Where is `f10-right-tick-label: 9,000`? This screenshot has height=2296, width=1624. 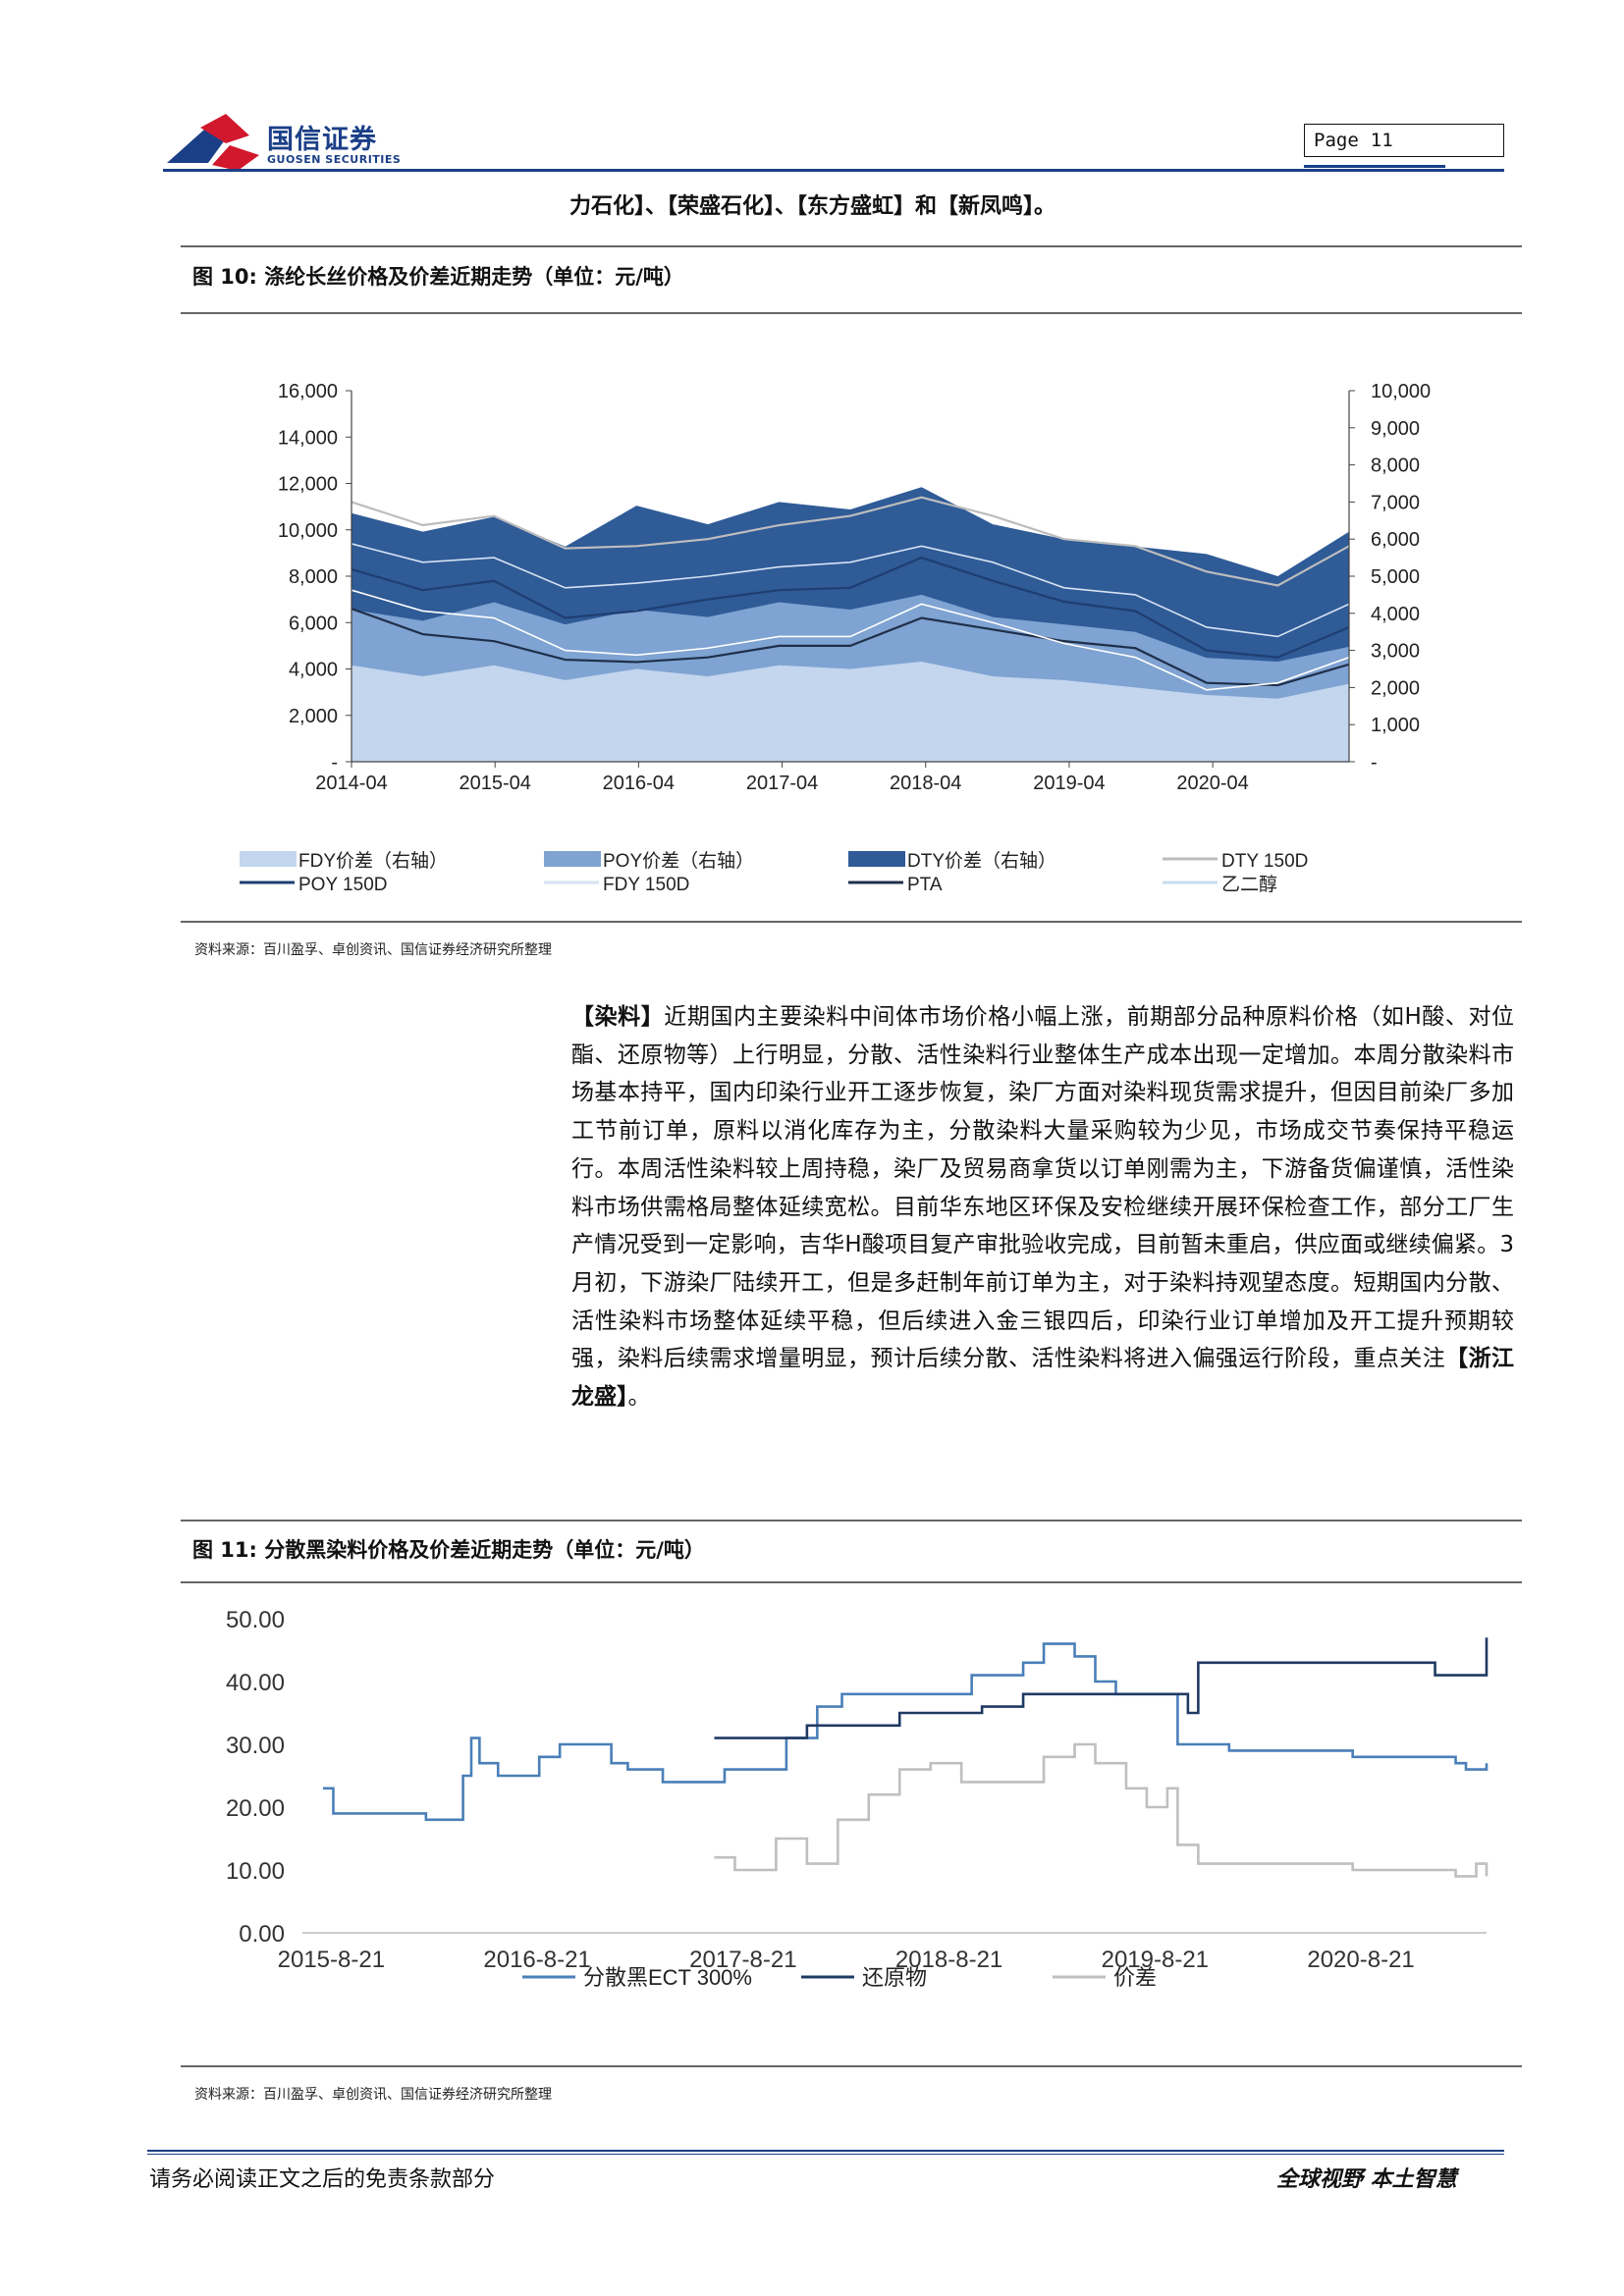 f10-right-tick-label: 9,000 is located at coordinates (1395, 429).